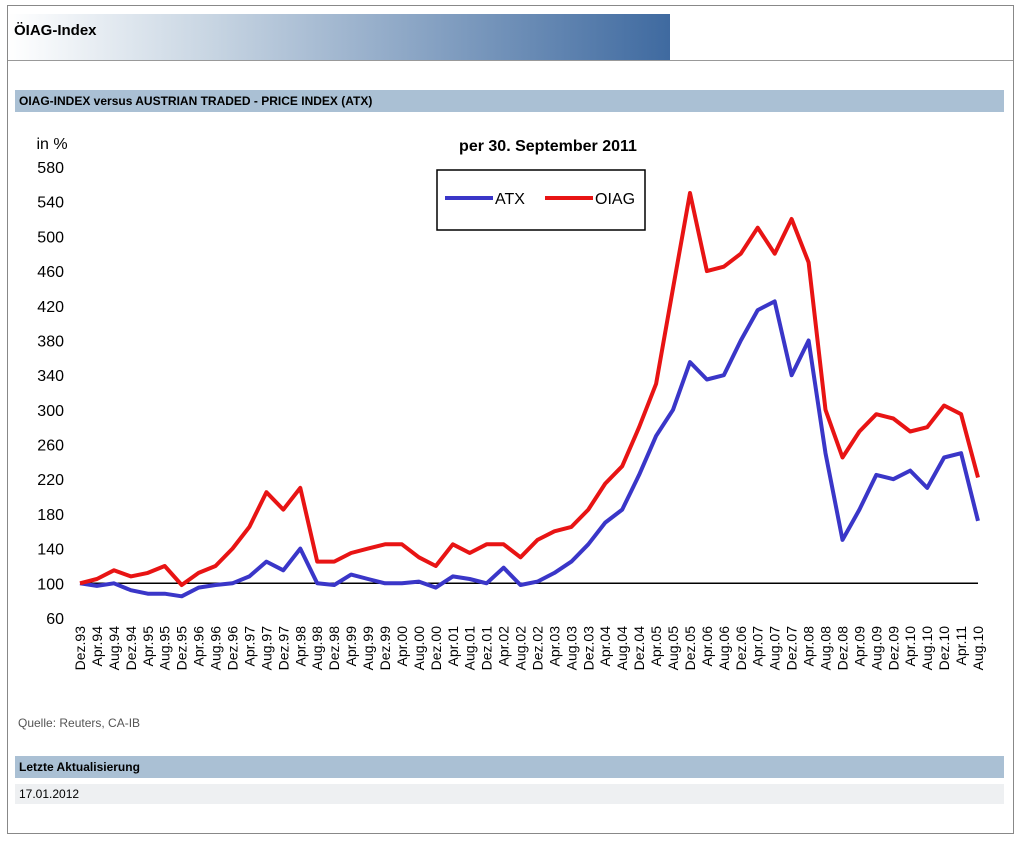  What do you see at coordinates (775, 648) in the screenshot?
I see `x-tick-label: Aug.07` at bounding box center [775, 648].